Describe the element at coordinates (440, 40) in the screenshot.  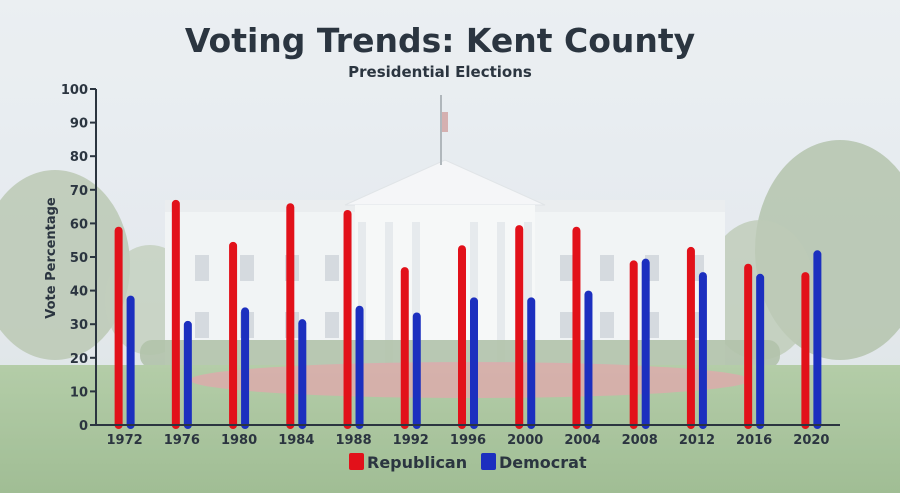
I see `chart-title: Voting Trends: Kent County` at that location.